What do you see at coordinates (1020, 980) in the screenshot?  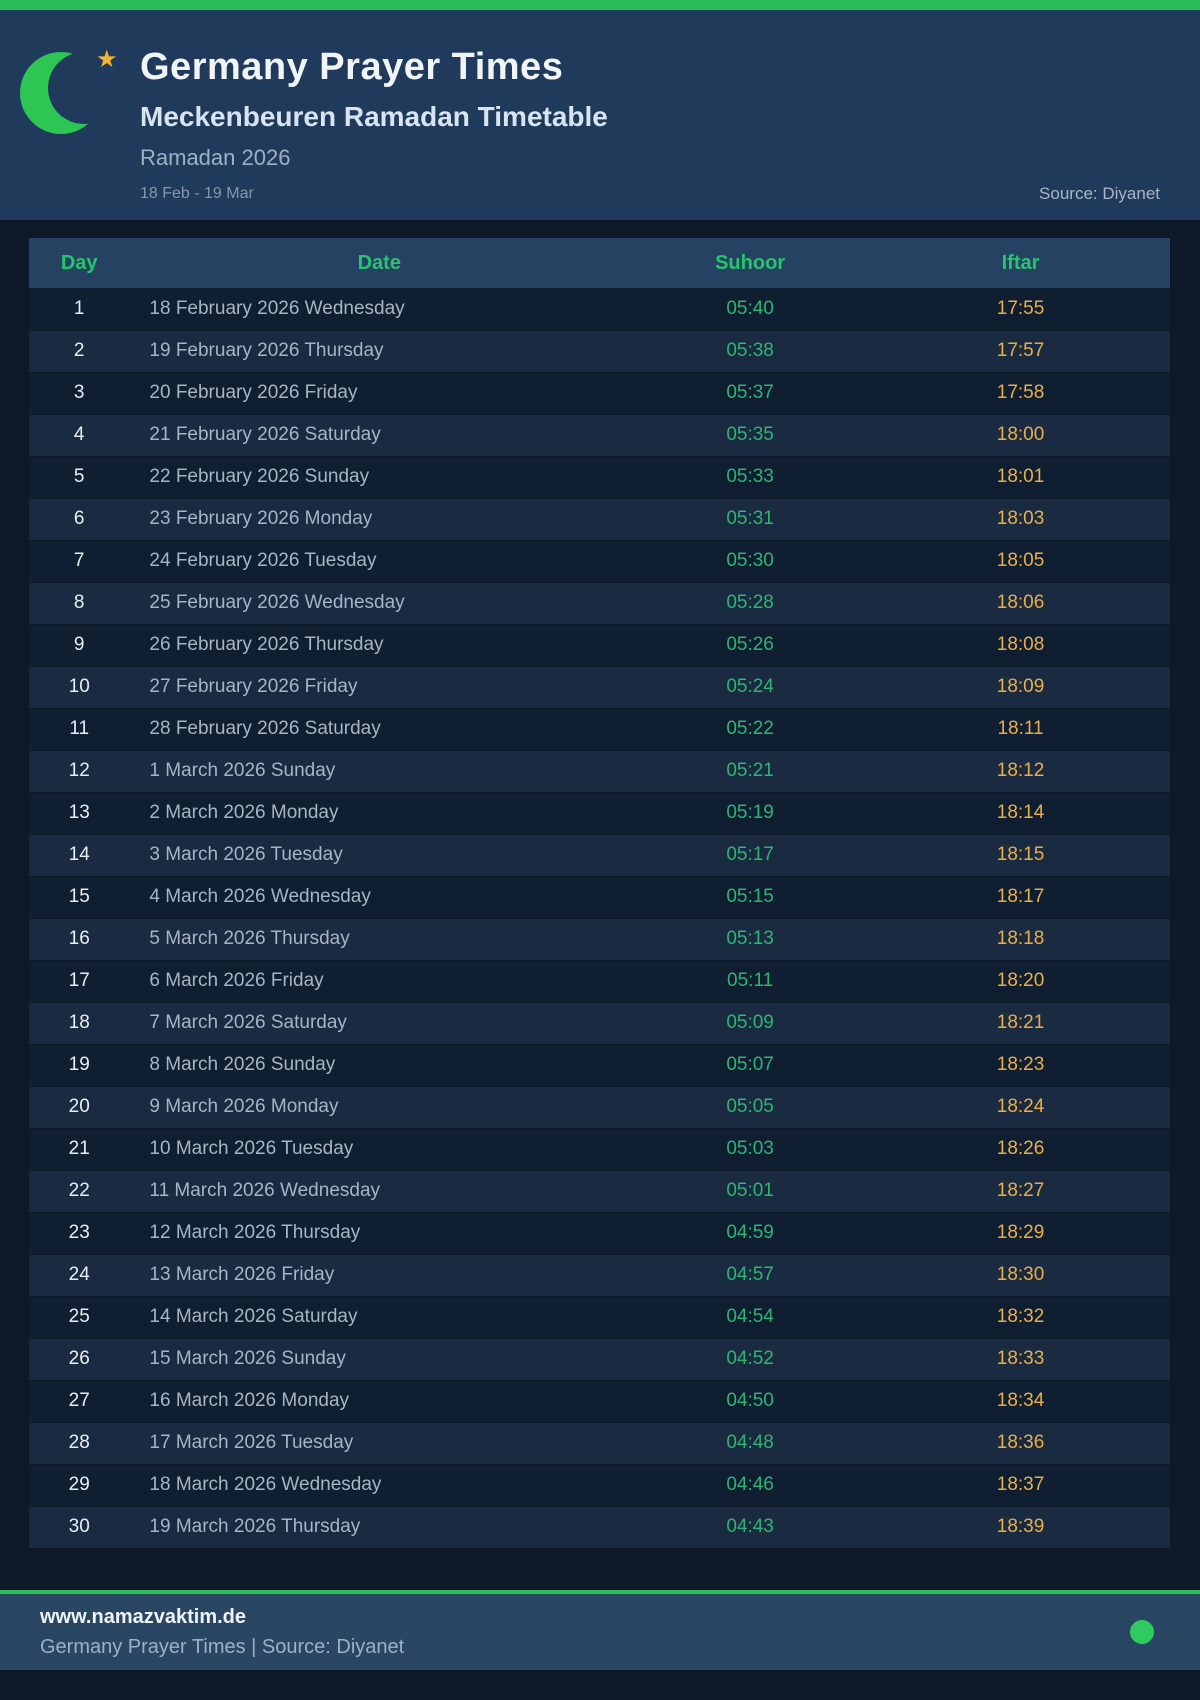 I see `iftar-time-cell: 18:20` at bounding box center [1020, 980].